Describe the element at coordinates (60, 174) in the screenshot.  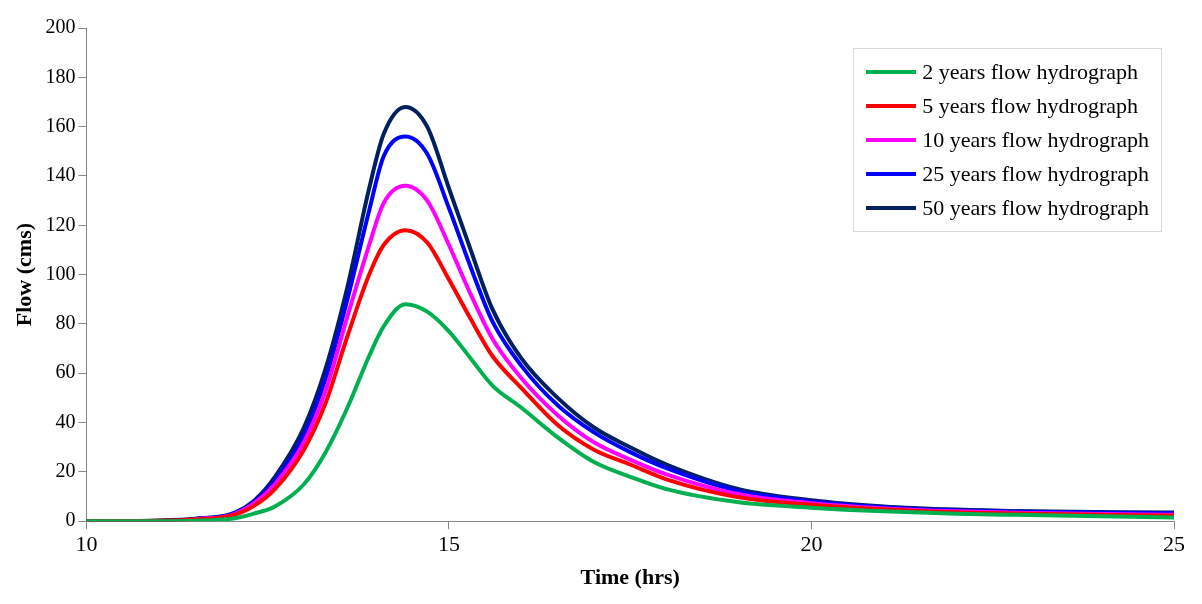
I see `y-tick-label: 140` at that location.